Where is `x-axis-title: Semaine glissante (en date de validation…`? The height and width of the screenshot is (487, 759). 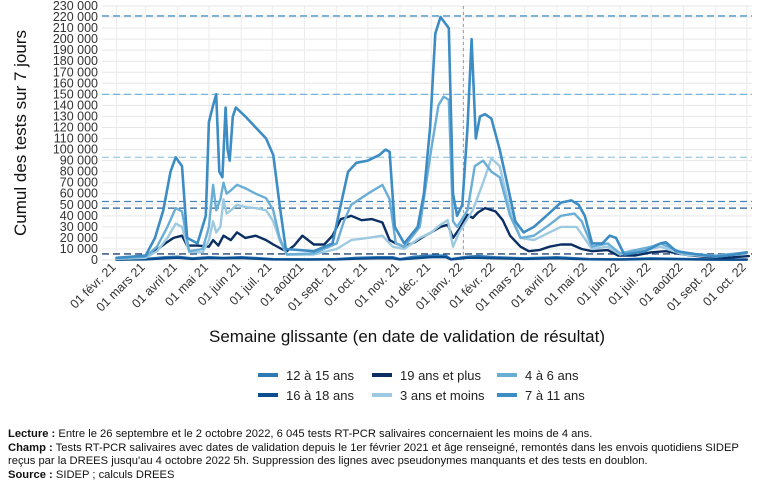
x-axis-title: Semaine glissante (en date de validation… is located at coordinates (407, 336).